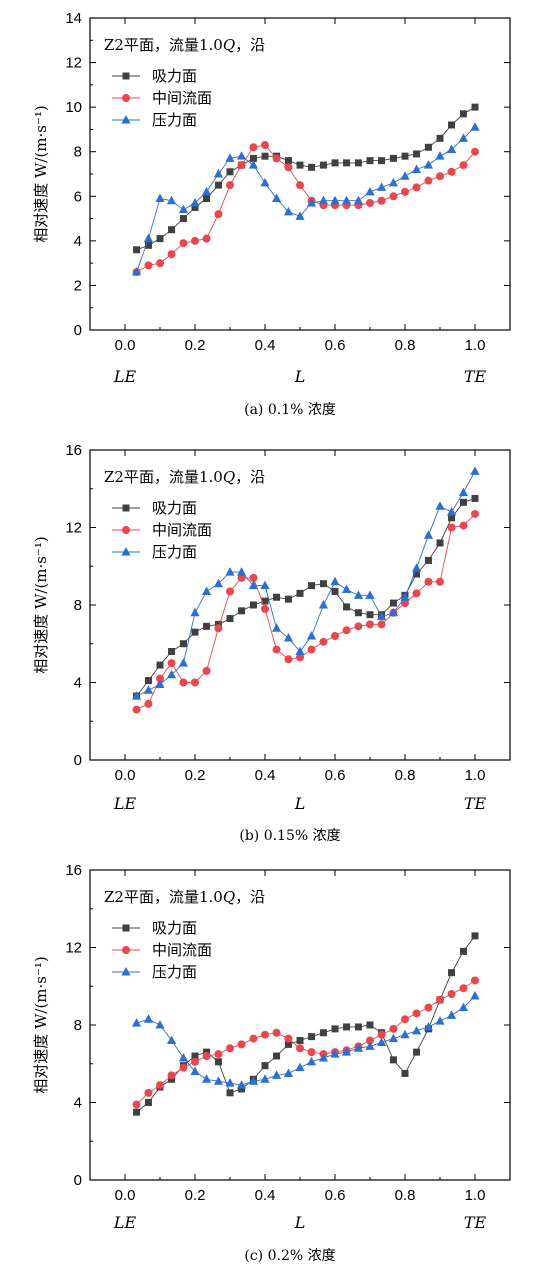 The width and height of the screenshot is (534, 1275). What do you see at coordinates (174, 972) in the screenshot?
I see `legend-label: 压力面` at bounding box center [174, 972].